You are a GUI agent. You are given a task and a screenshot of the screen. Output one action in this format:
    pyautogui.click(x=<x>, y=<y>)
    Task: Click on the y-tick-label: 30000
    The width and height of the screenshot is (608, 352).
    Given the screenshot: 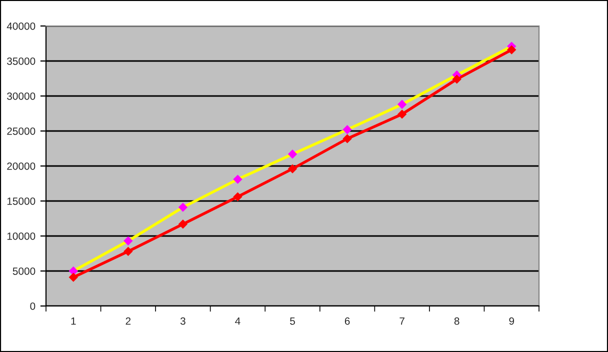 What is the action you would take?
    pyautogui.click(x=21, y=96)
    